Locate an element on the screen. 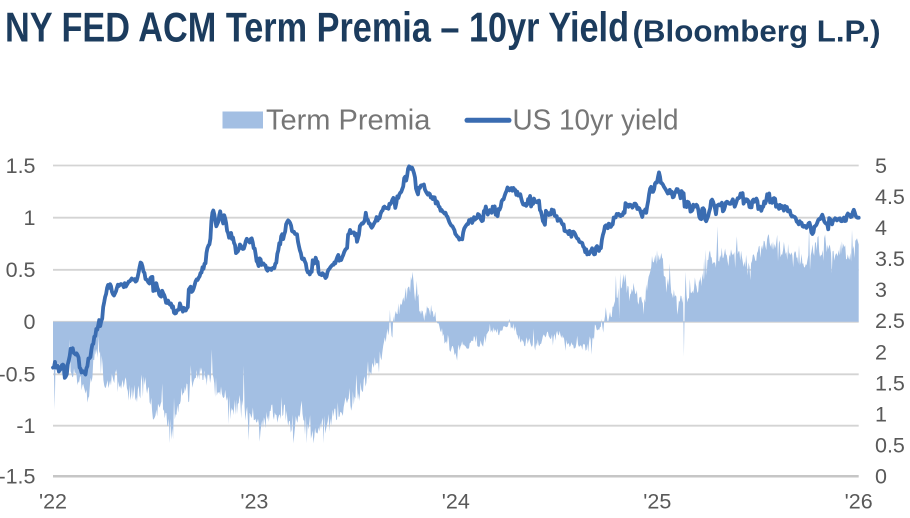  svg-text: (Bloomberg L.P.) is located at coordinates (757, 31).